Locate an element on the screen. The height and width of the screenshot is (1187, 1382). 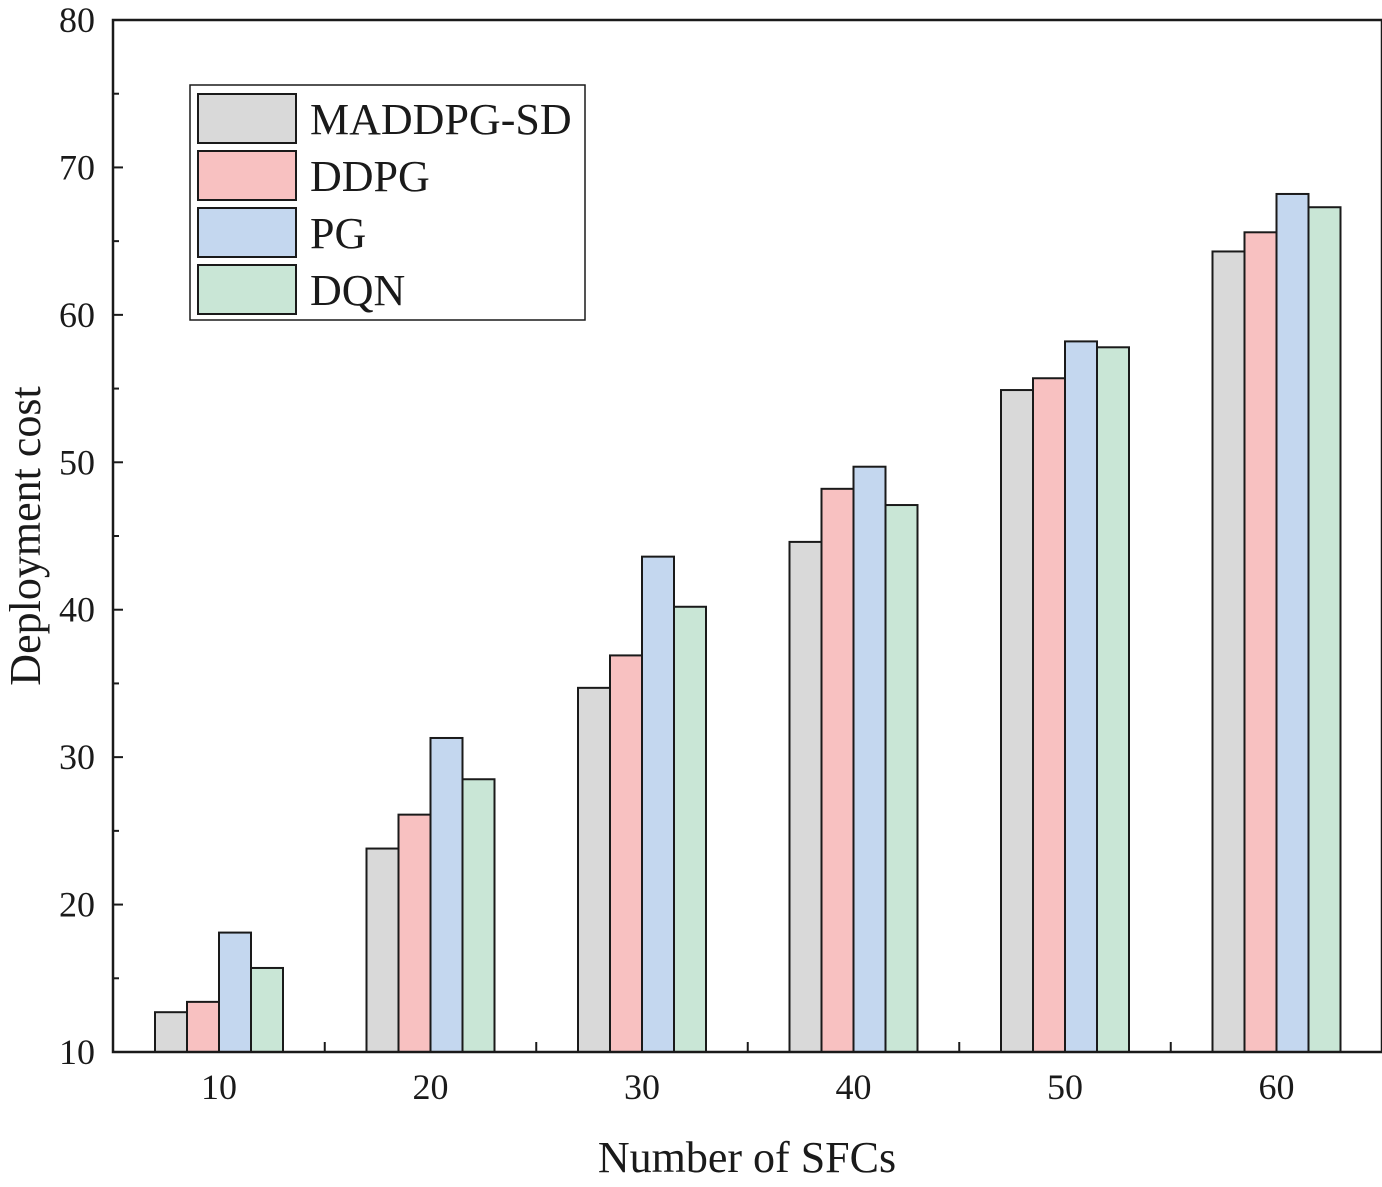
y-tick-label: 80 is located at coordinates (77, 20).